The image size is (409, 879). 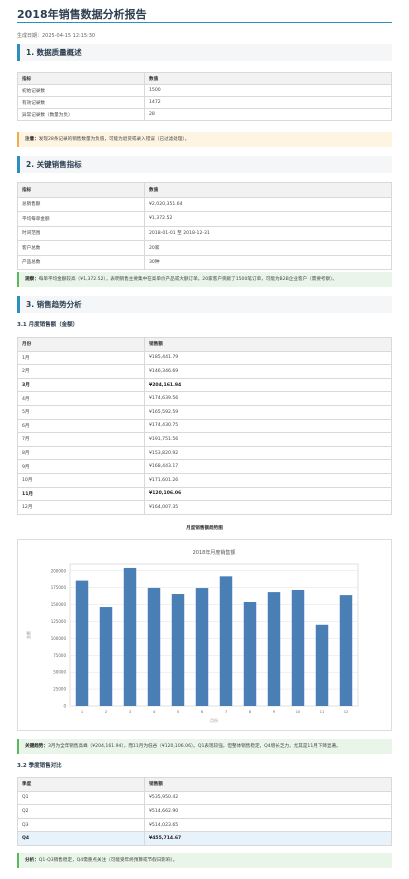 What do you see at coordinates (204, 507) in the screenshot?
I see `table-row: 12月 ¥164,007.35` at bounding box center [204, 507].